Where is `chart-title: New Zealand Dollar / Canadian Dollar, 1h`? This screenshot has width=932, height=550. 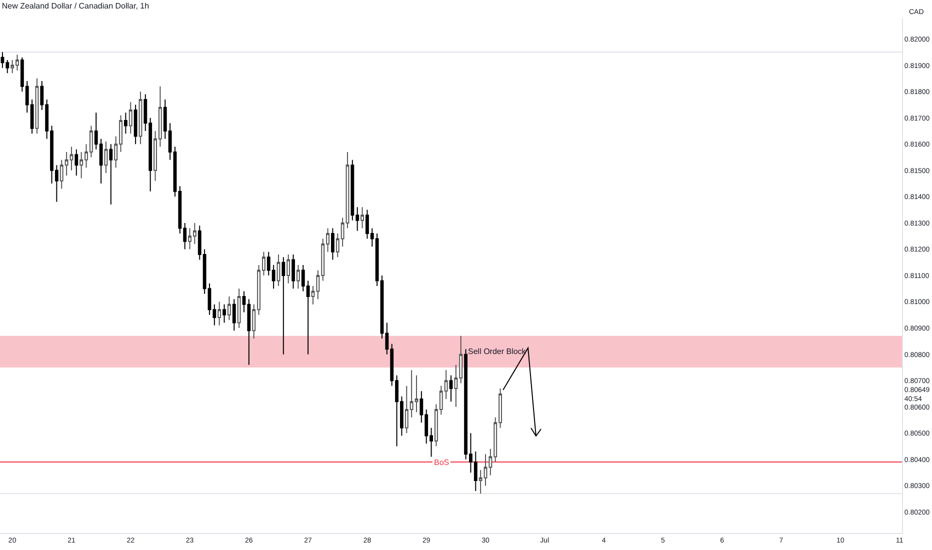
chart-title: New Zealand Dollar / Canadian Dollar, 1h is located at coordinates (76, 5).